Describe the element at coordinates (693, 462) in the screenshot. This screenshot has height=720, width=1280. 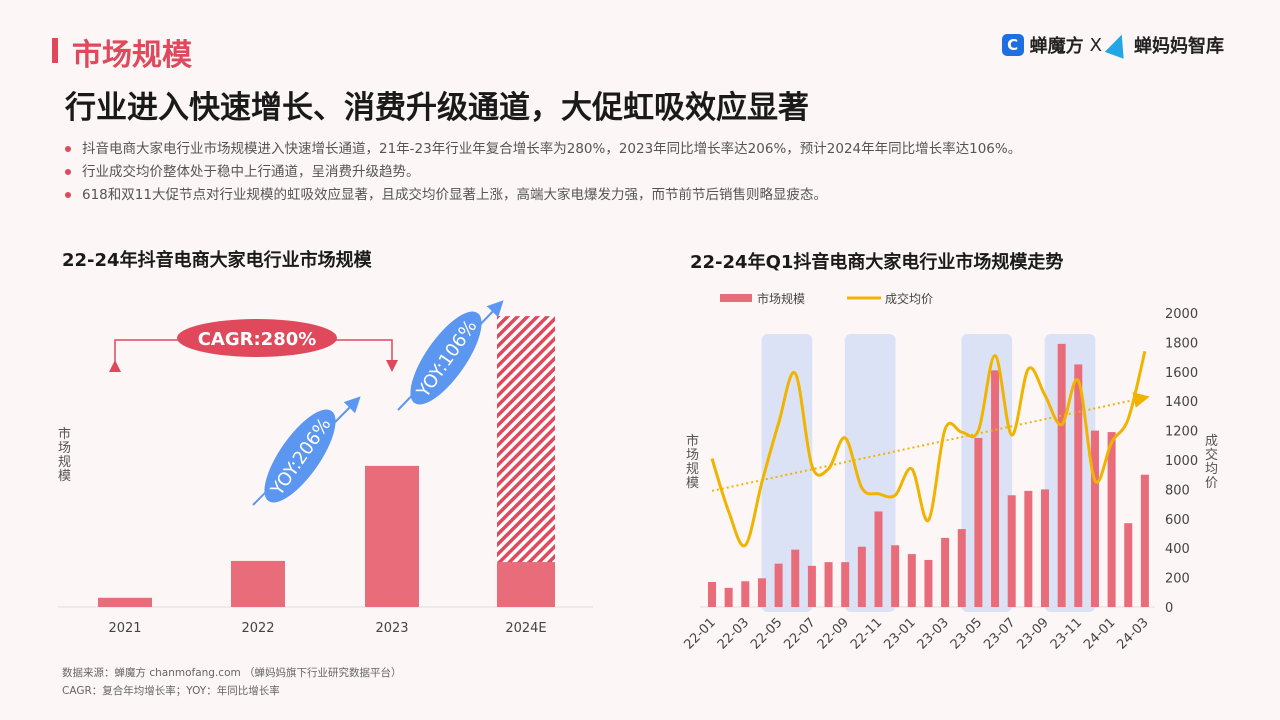
I see `right-chart-ylabel-left: 市场规模` at that location.